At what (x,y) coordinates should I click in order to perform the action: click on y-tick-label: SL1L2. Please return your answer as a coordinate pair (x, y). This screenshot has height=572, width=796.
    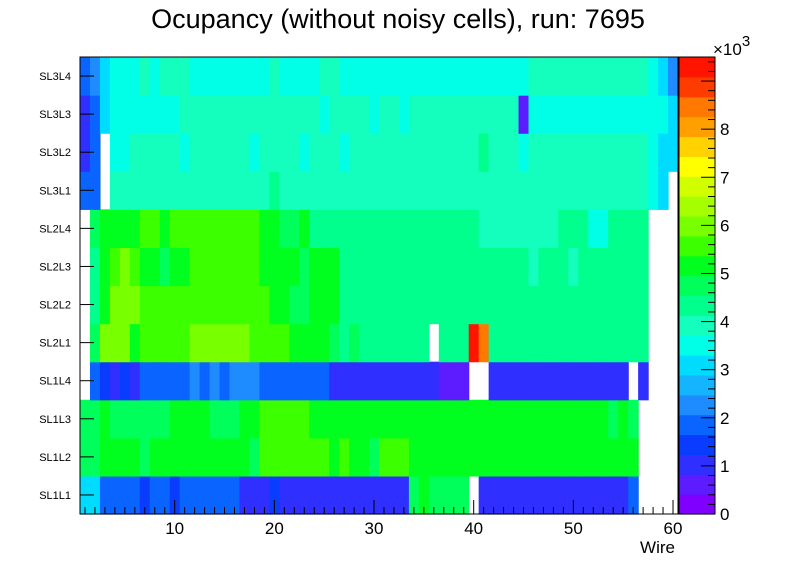
    Looking at the image, I should click on (55, 458).